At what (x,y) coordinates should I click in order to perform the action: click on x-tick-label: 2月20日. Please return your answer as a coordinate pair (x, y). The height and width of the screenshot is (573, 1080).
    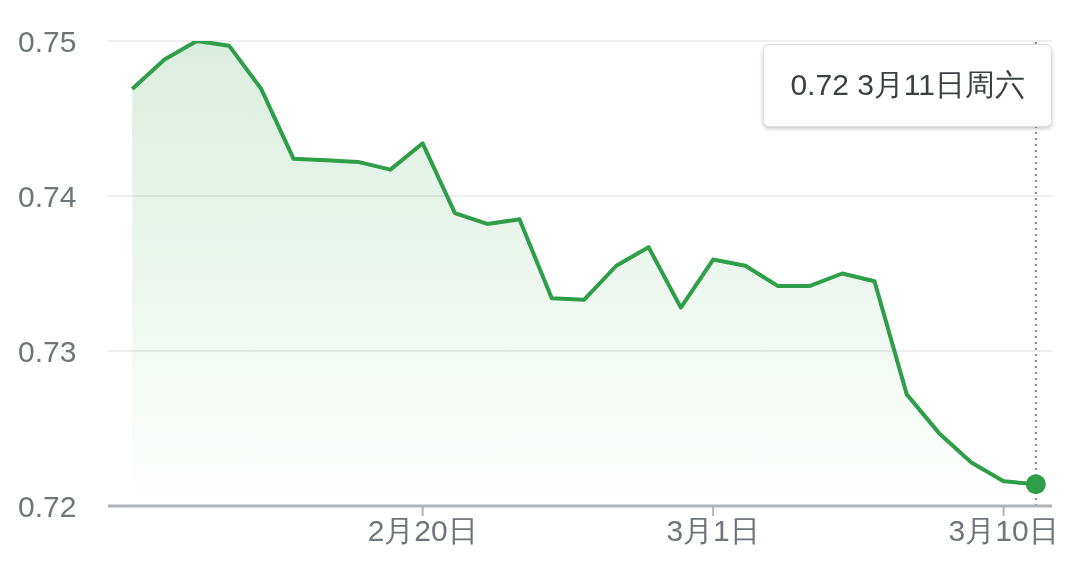
    Looking at the image, I should click on (422, 531).